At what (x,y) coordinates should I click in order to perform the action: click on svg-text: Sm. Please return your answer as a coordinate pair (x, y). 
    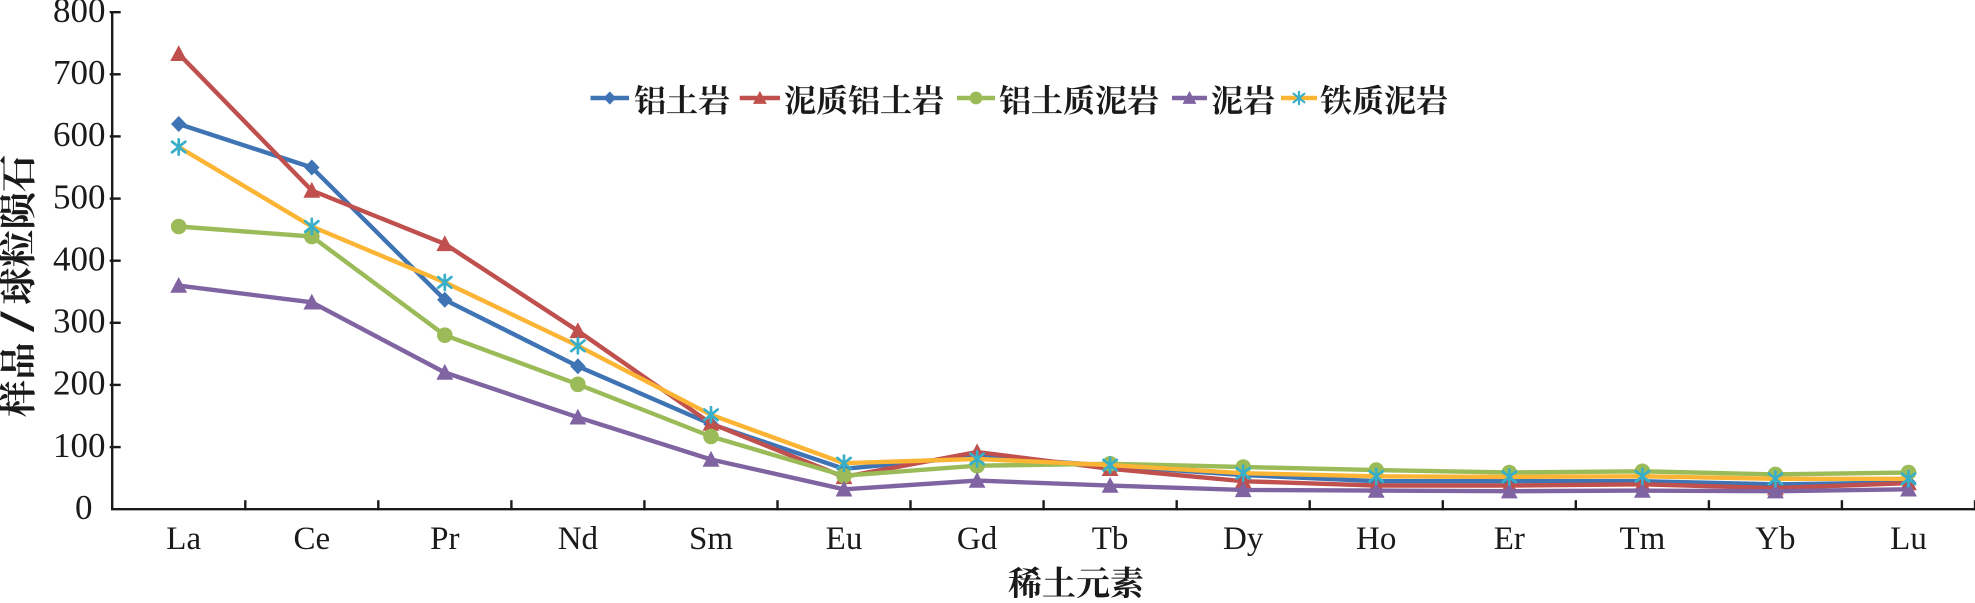
    Looking at the image, I should click on (711, 539).